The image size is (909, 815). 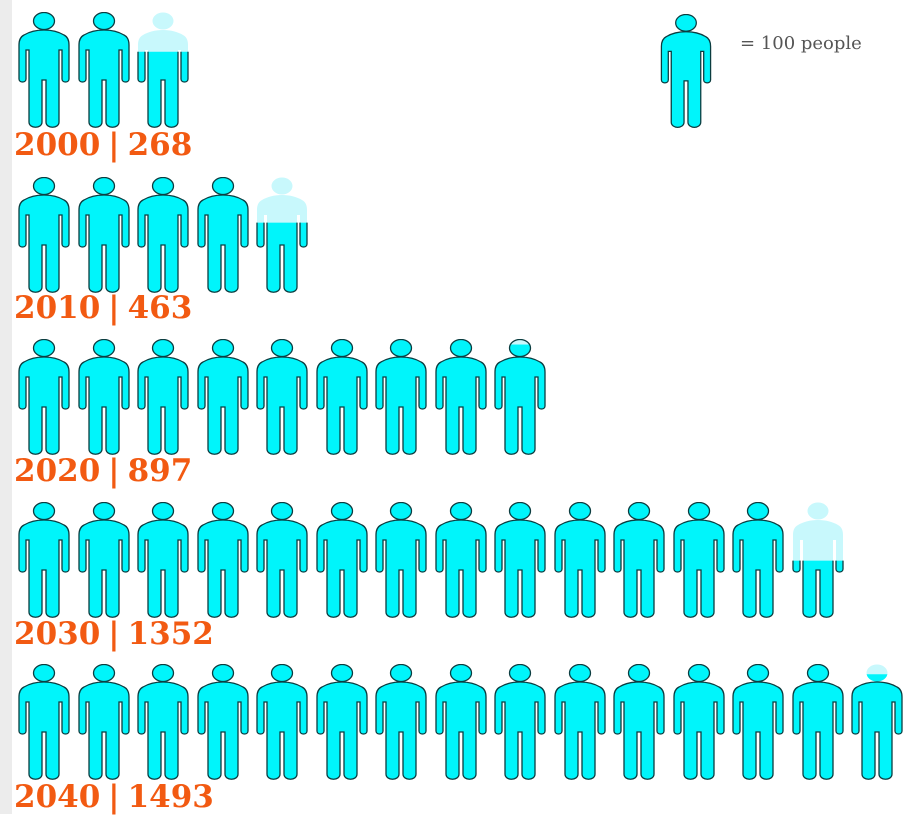 What do you see at coordinates (160, 308) in the screenshot?
I see `value-label: 463` at bounding box center [160, 308].